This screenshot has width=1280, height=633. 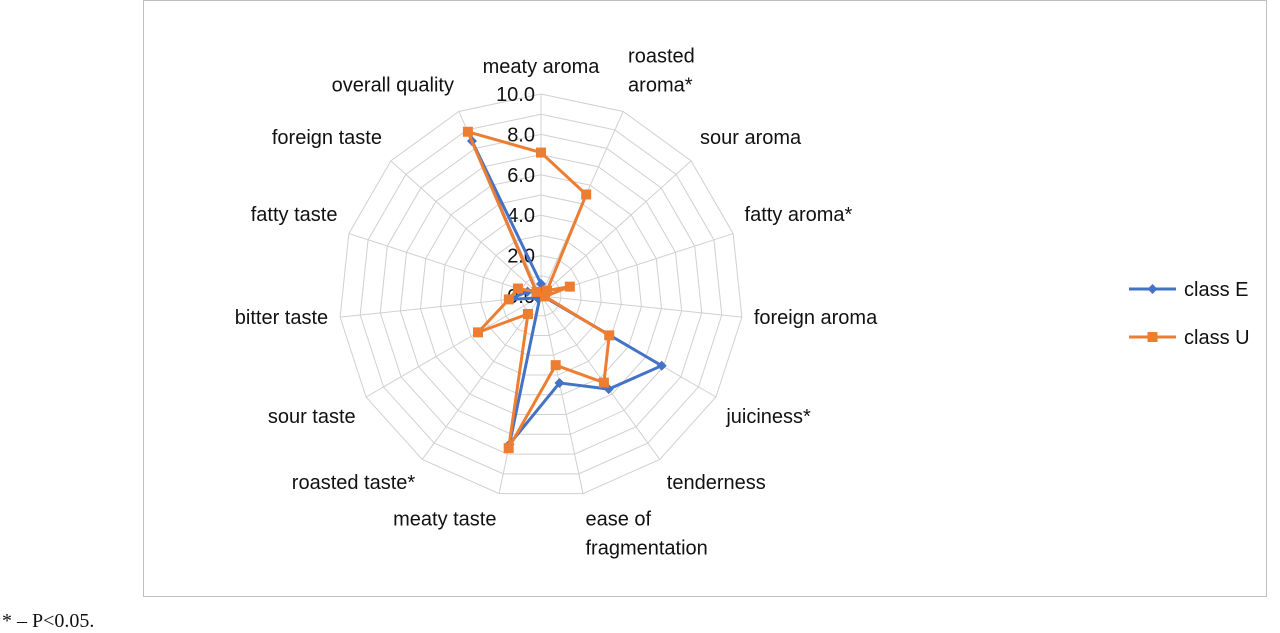 I want to click on legend-label: class E, so click(x=1216, y=290).